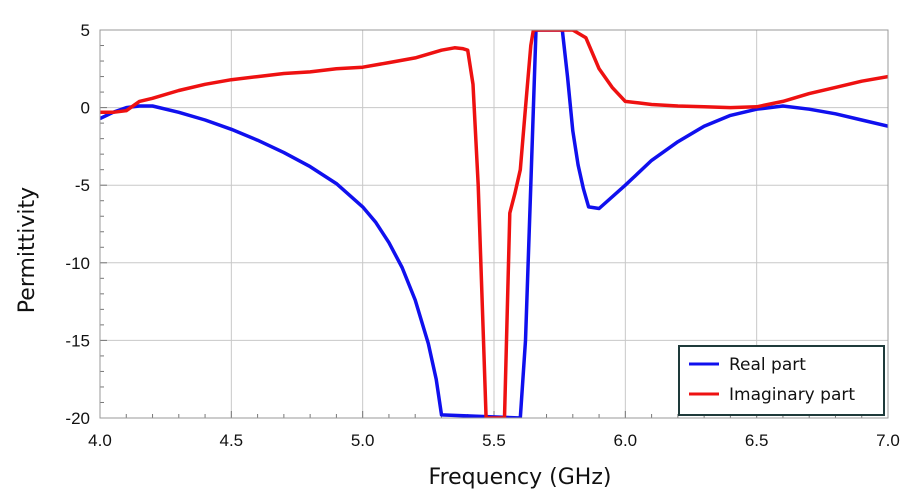 This screenshot has height=500, width=908. I want to click on x-tick-label: 5.0, so click(363, 440).